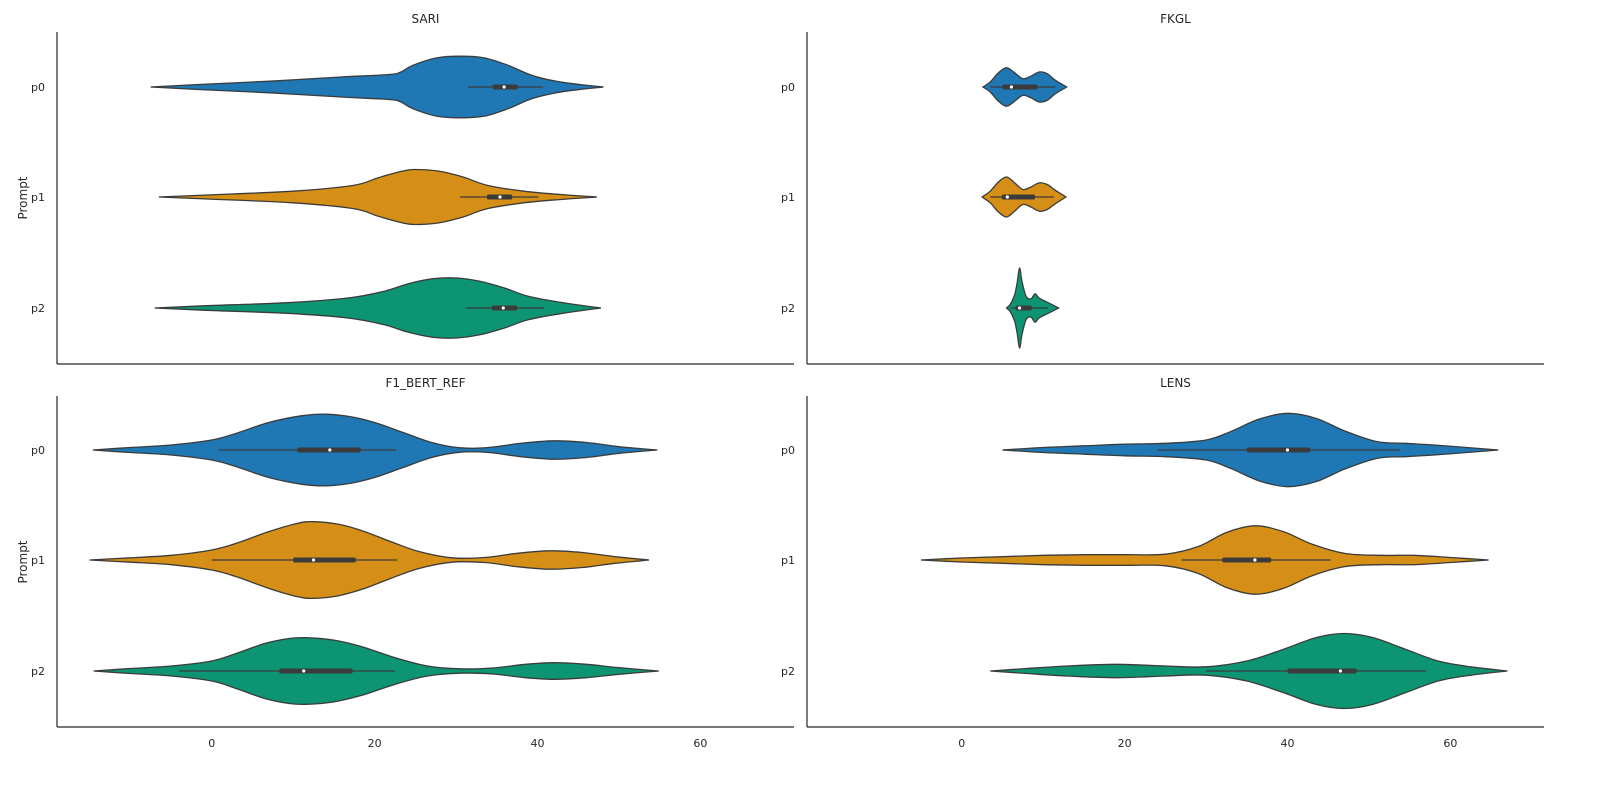  I want to click on panel-title-fkgl: FKGL, so click(1175, 19).